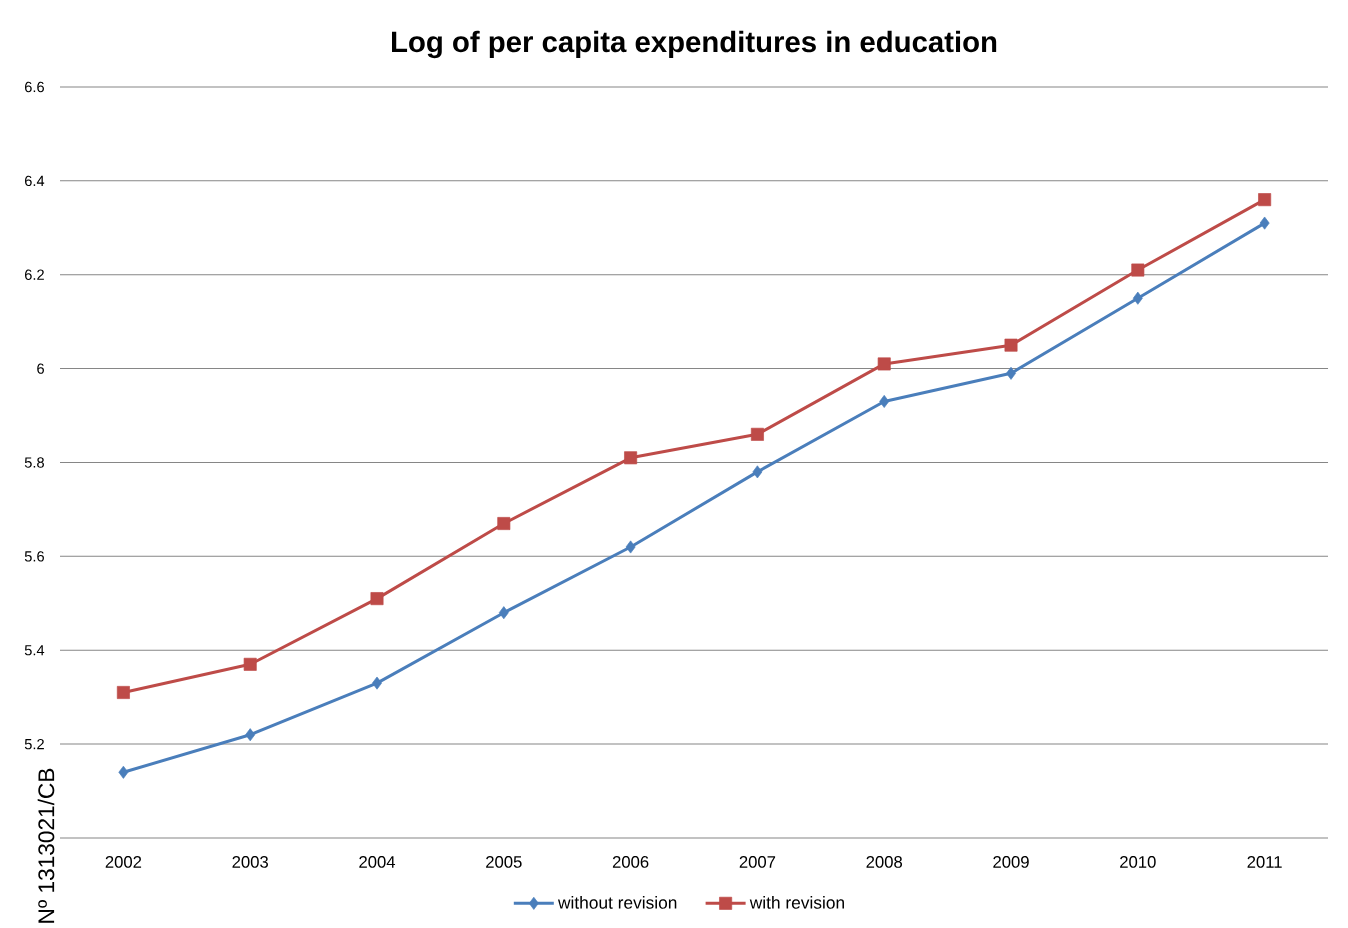 This screenshot has height=928, width=1348. Describe the element at coordinates (1138, 862) in the screenshot. I see `x-tick-label: 2010` at that location.